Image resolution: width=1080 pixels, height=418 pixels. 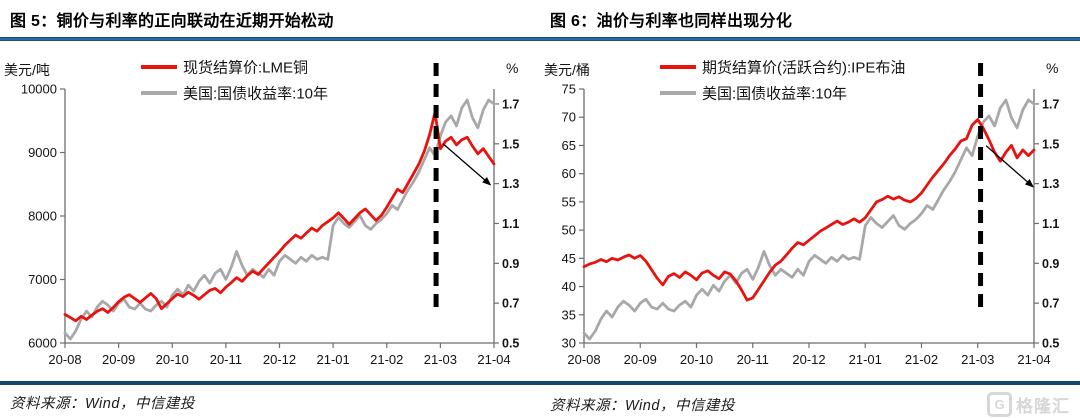 I want to click on svg-text: 7000, so click(x=42, y=279).